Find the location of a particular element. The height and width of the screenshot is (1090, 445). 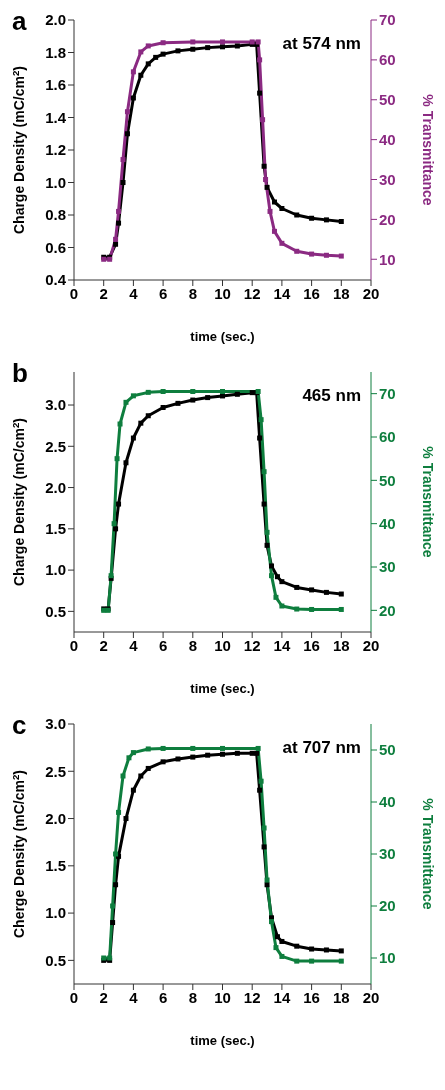

y-tick-label: 1.6 is located at coordinates (55, 85).